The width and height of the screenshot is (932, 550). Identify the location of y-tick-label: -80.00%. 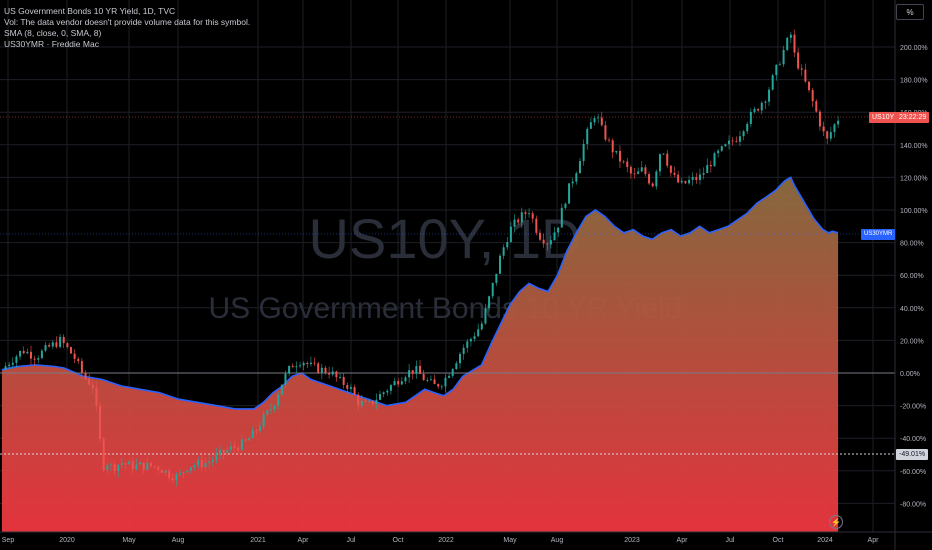
(913, 504).